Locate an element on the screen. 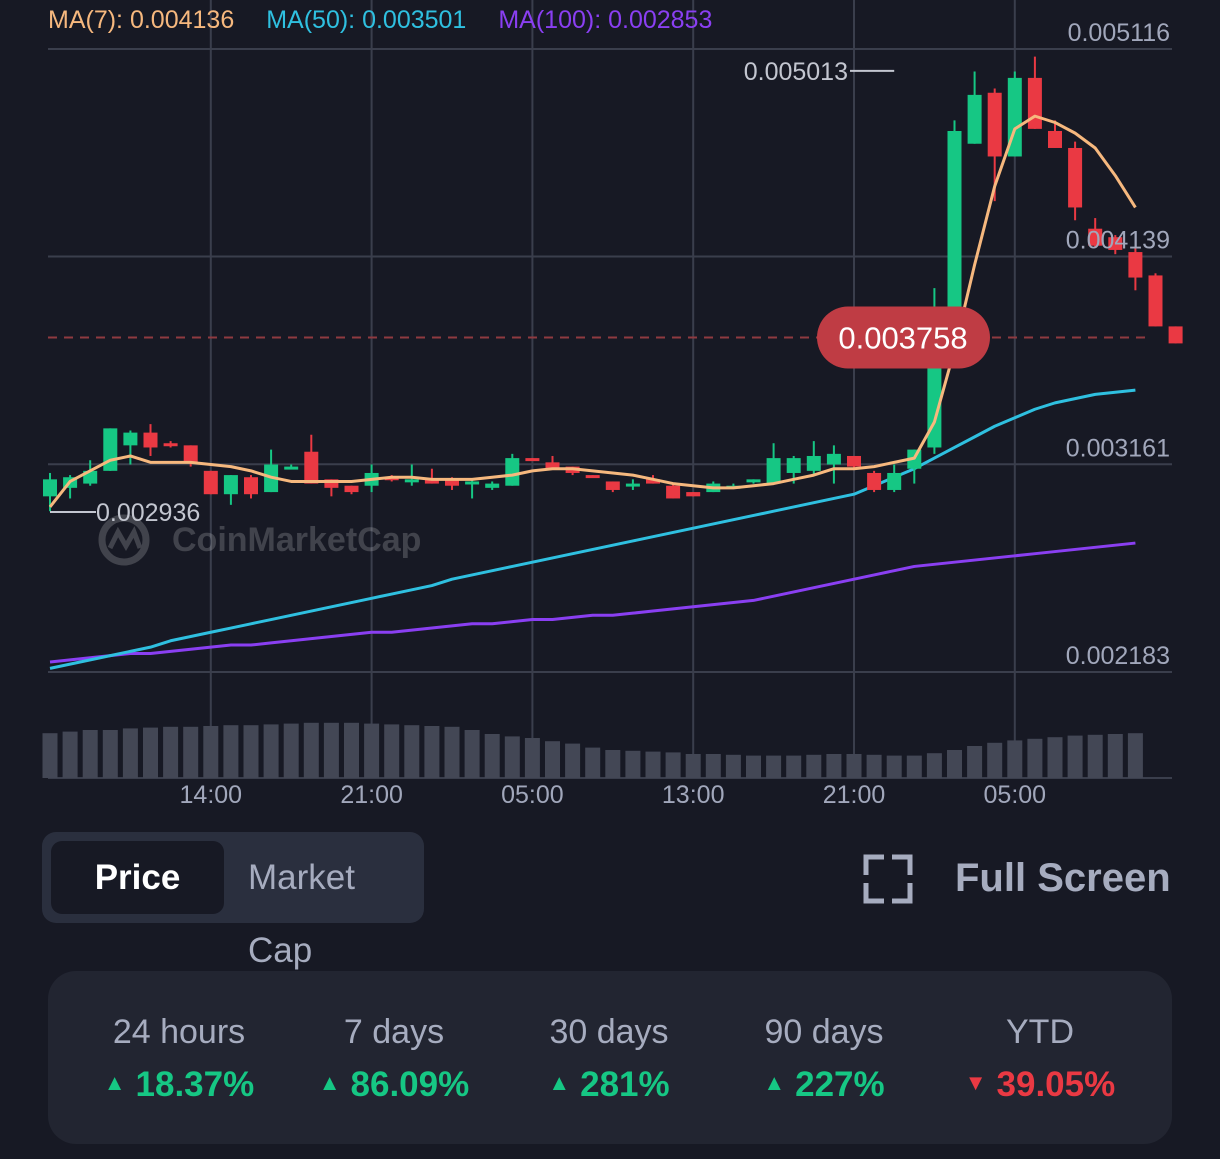 This screenshot has height=1159, width=1220. high-marker-label: 0.005013 is located at coordinates (796, 72).